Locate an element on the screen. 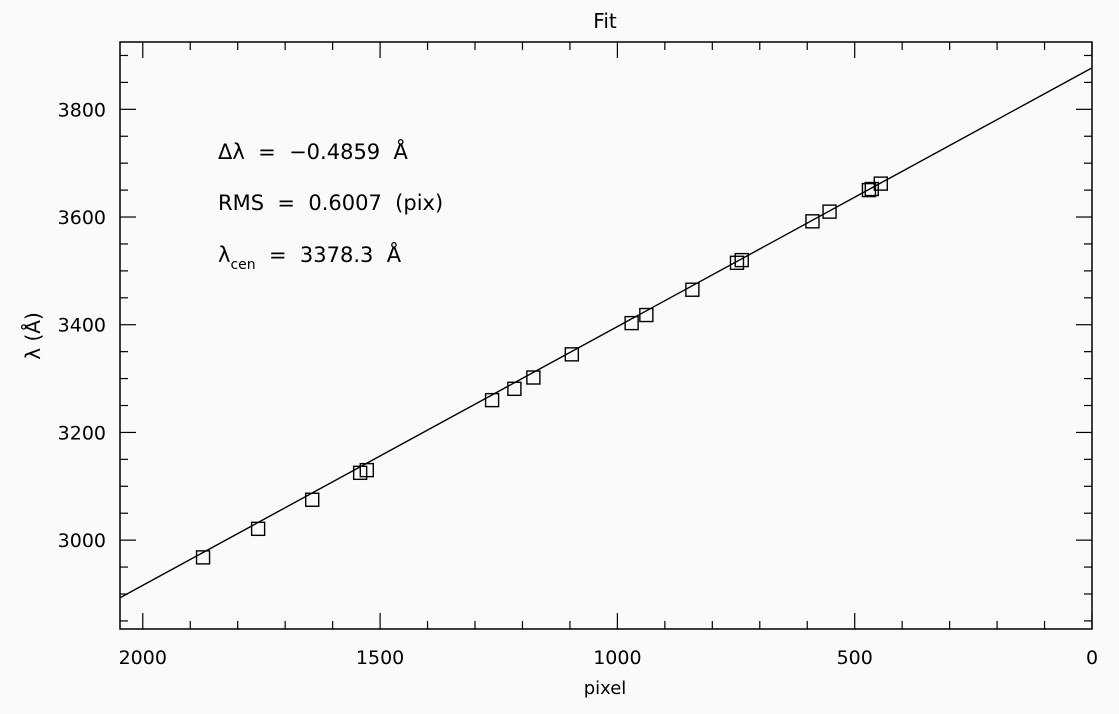 This screenshot has width=1119, height=714. x-axis-label: pixel is located at coordinates (605, 688).